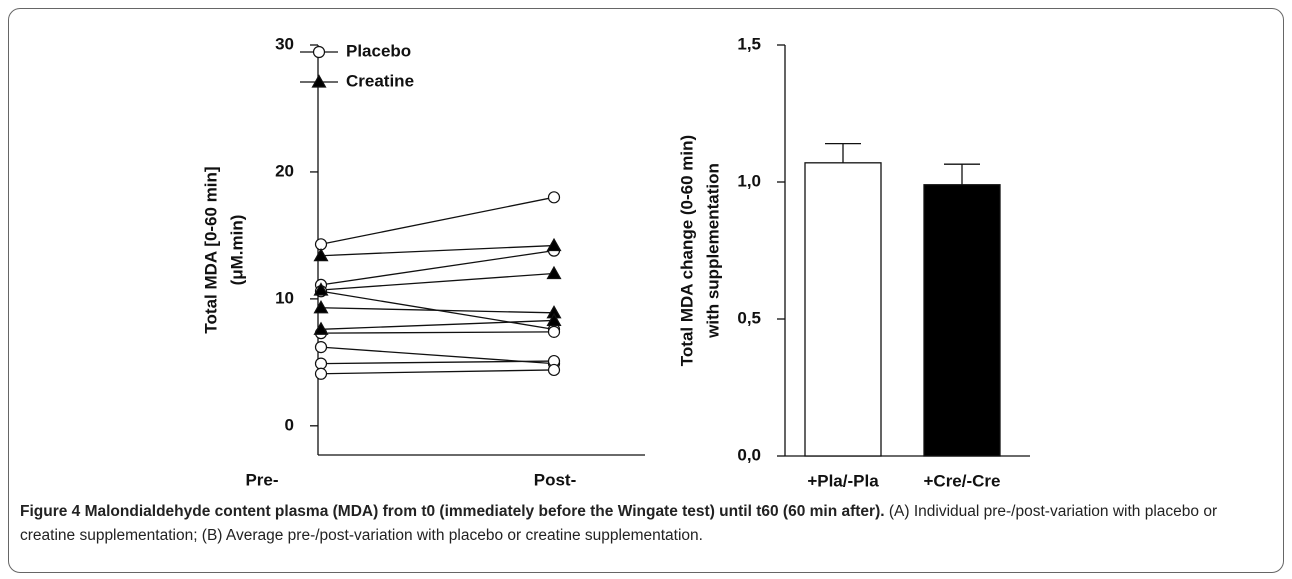  What do you see at coordinates (284, 297) in the screenshot?
I see `y-tick-label: 10` at bounding box center [284, 297].